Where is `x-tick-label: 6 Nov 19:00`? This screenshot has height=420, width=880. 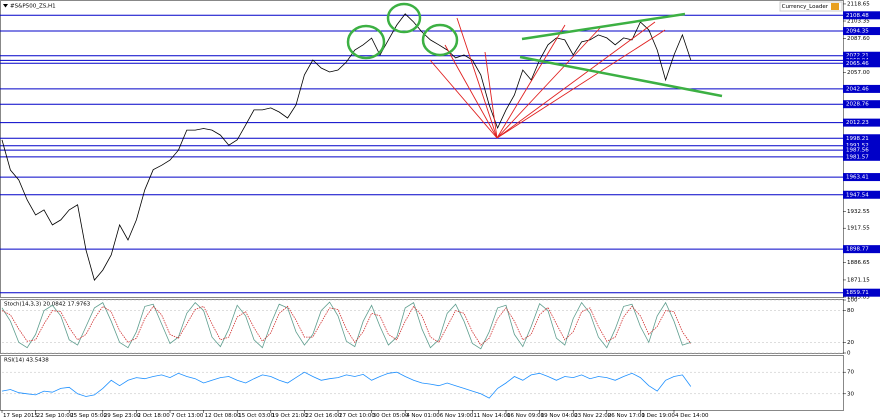 x-tick-label: 6 Nov 19:00 is located at coordinates (457, 416).